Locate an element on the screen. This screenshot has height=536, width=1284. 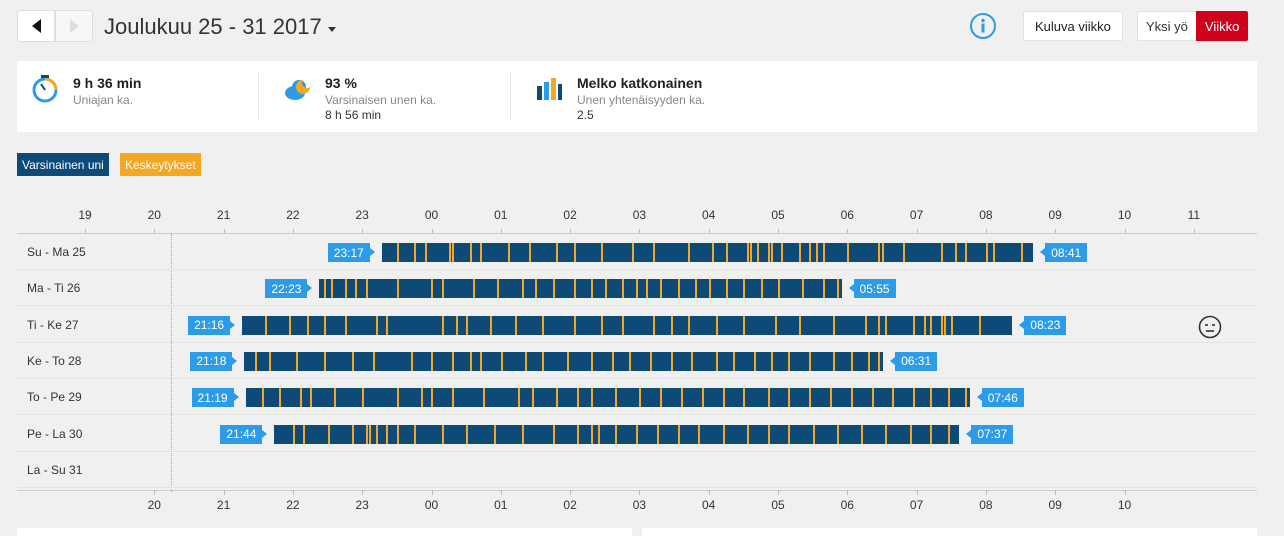
hour-label-bottom: 06 is located at coordinates (847, 505).